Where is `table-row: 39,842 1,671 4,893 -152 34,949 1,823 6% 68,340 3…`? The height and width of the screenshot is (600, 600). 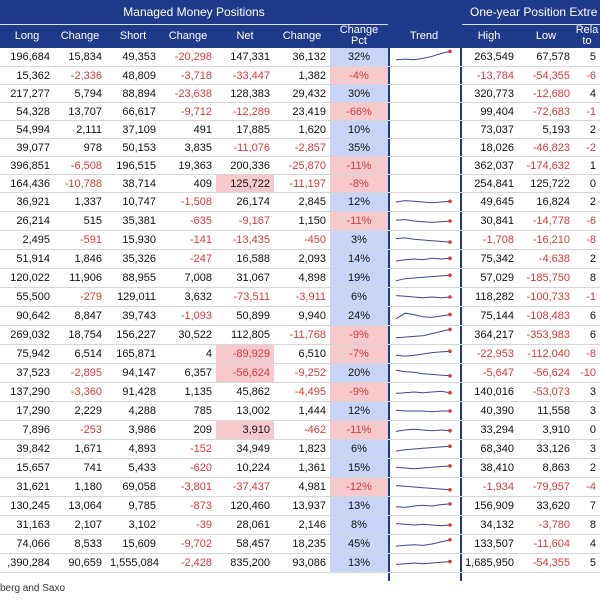
table-row: 39,842 1,671 4,893 -152 34,949 1,823 6% 68,340 3… is located at coordinates (300, 449).